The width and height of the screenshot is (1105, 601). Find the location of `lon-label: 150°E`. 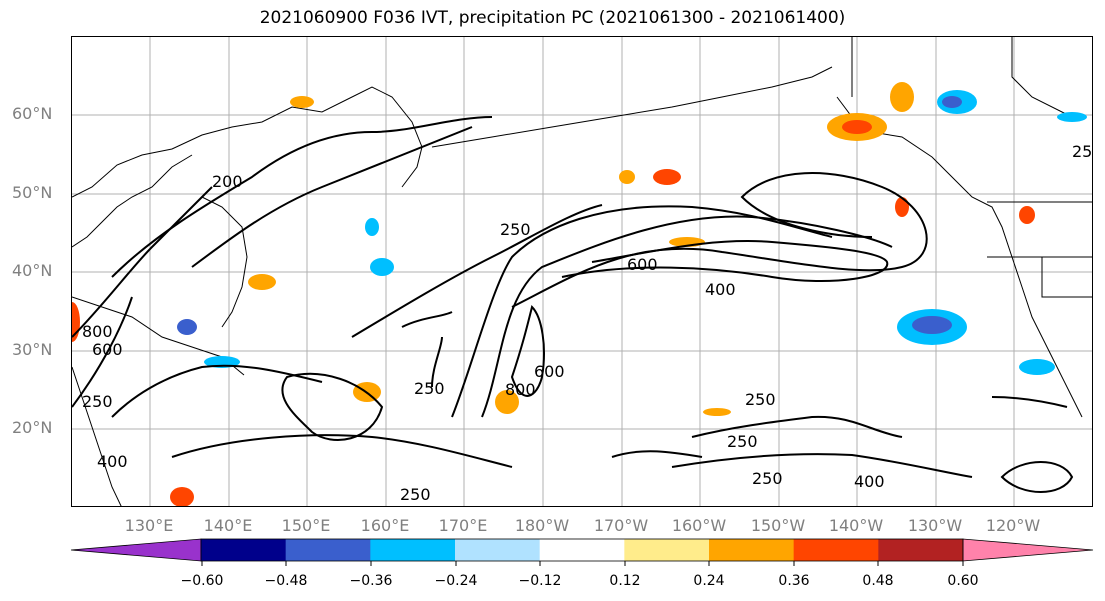

lon-label: 150°E is located at coordinates (306, 525).